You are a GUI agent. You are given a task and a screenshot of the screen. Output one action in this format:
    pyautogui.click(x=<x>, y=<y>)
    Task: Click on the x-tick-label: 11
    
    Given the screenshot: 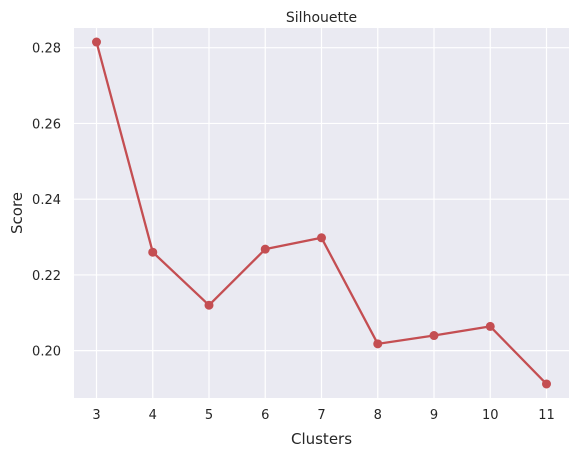 What is the action you would take?
    pyautogui.click(x=546, y=415)
    